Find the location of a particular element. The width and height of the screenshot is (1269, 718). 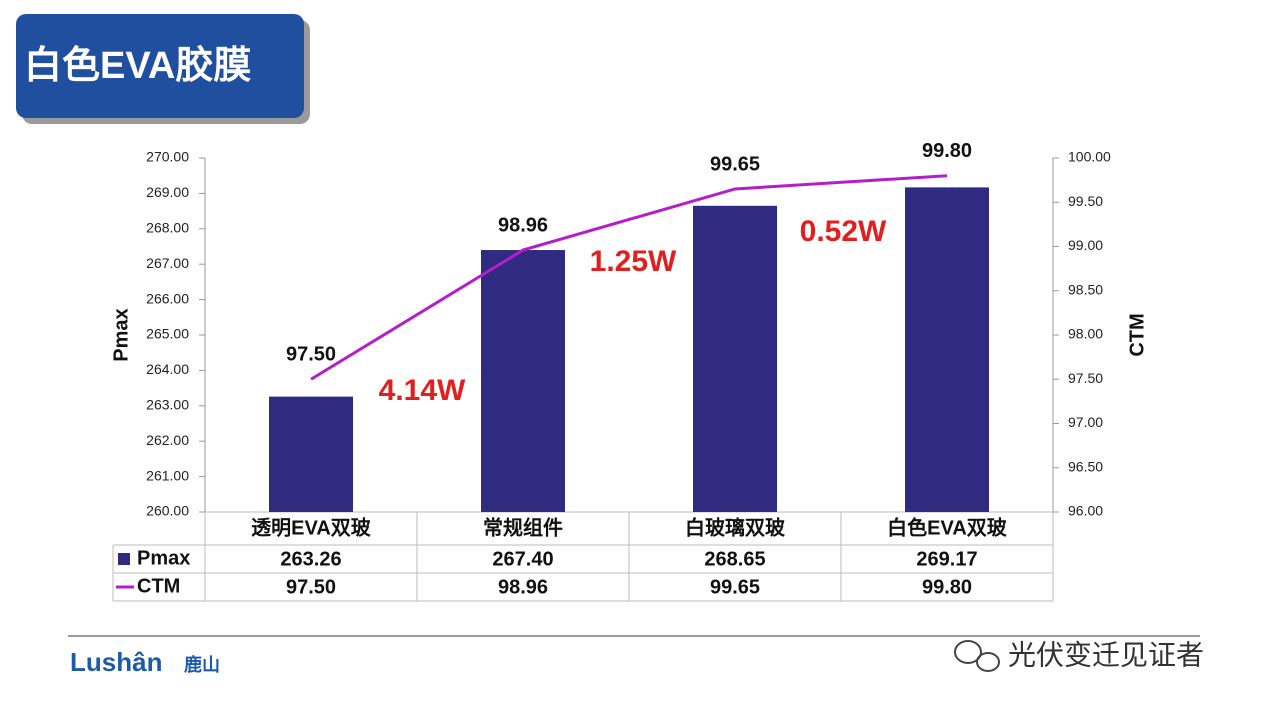

title-box is located at coordinates (160, 66).